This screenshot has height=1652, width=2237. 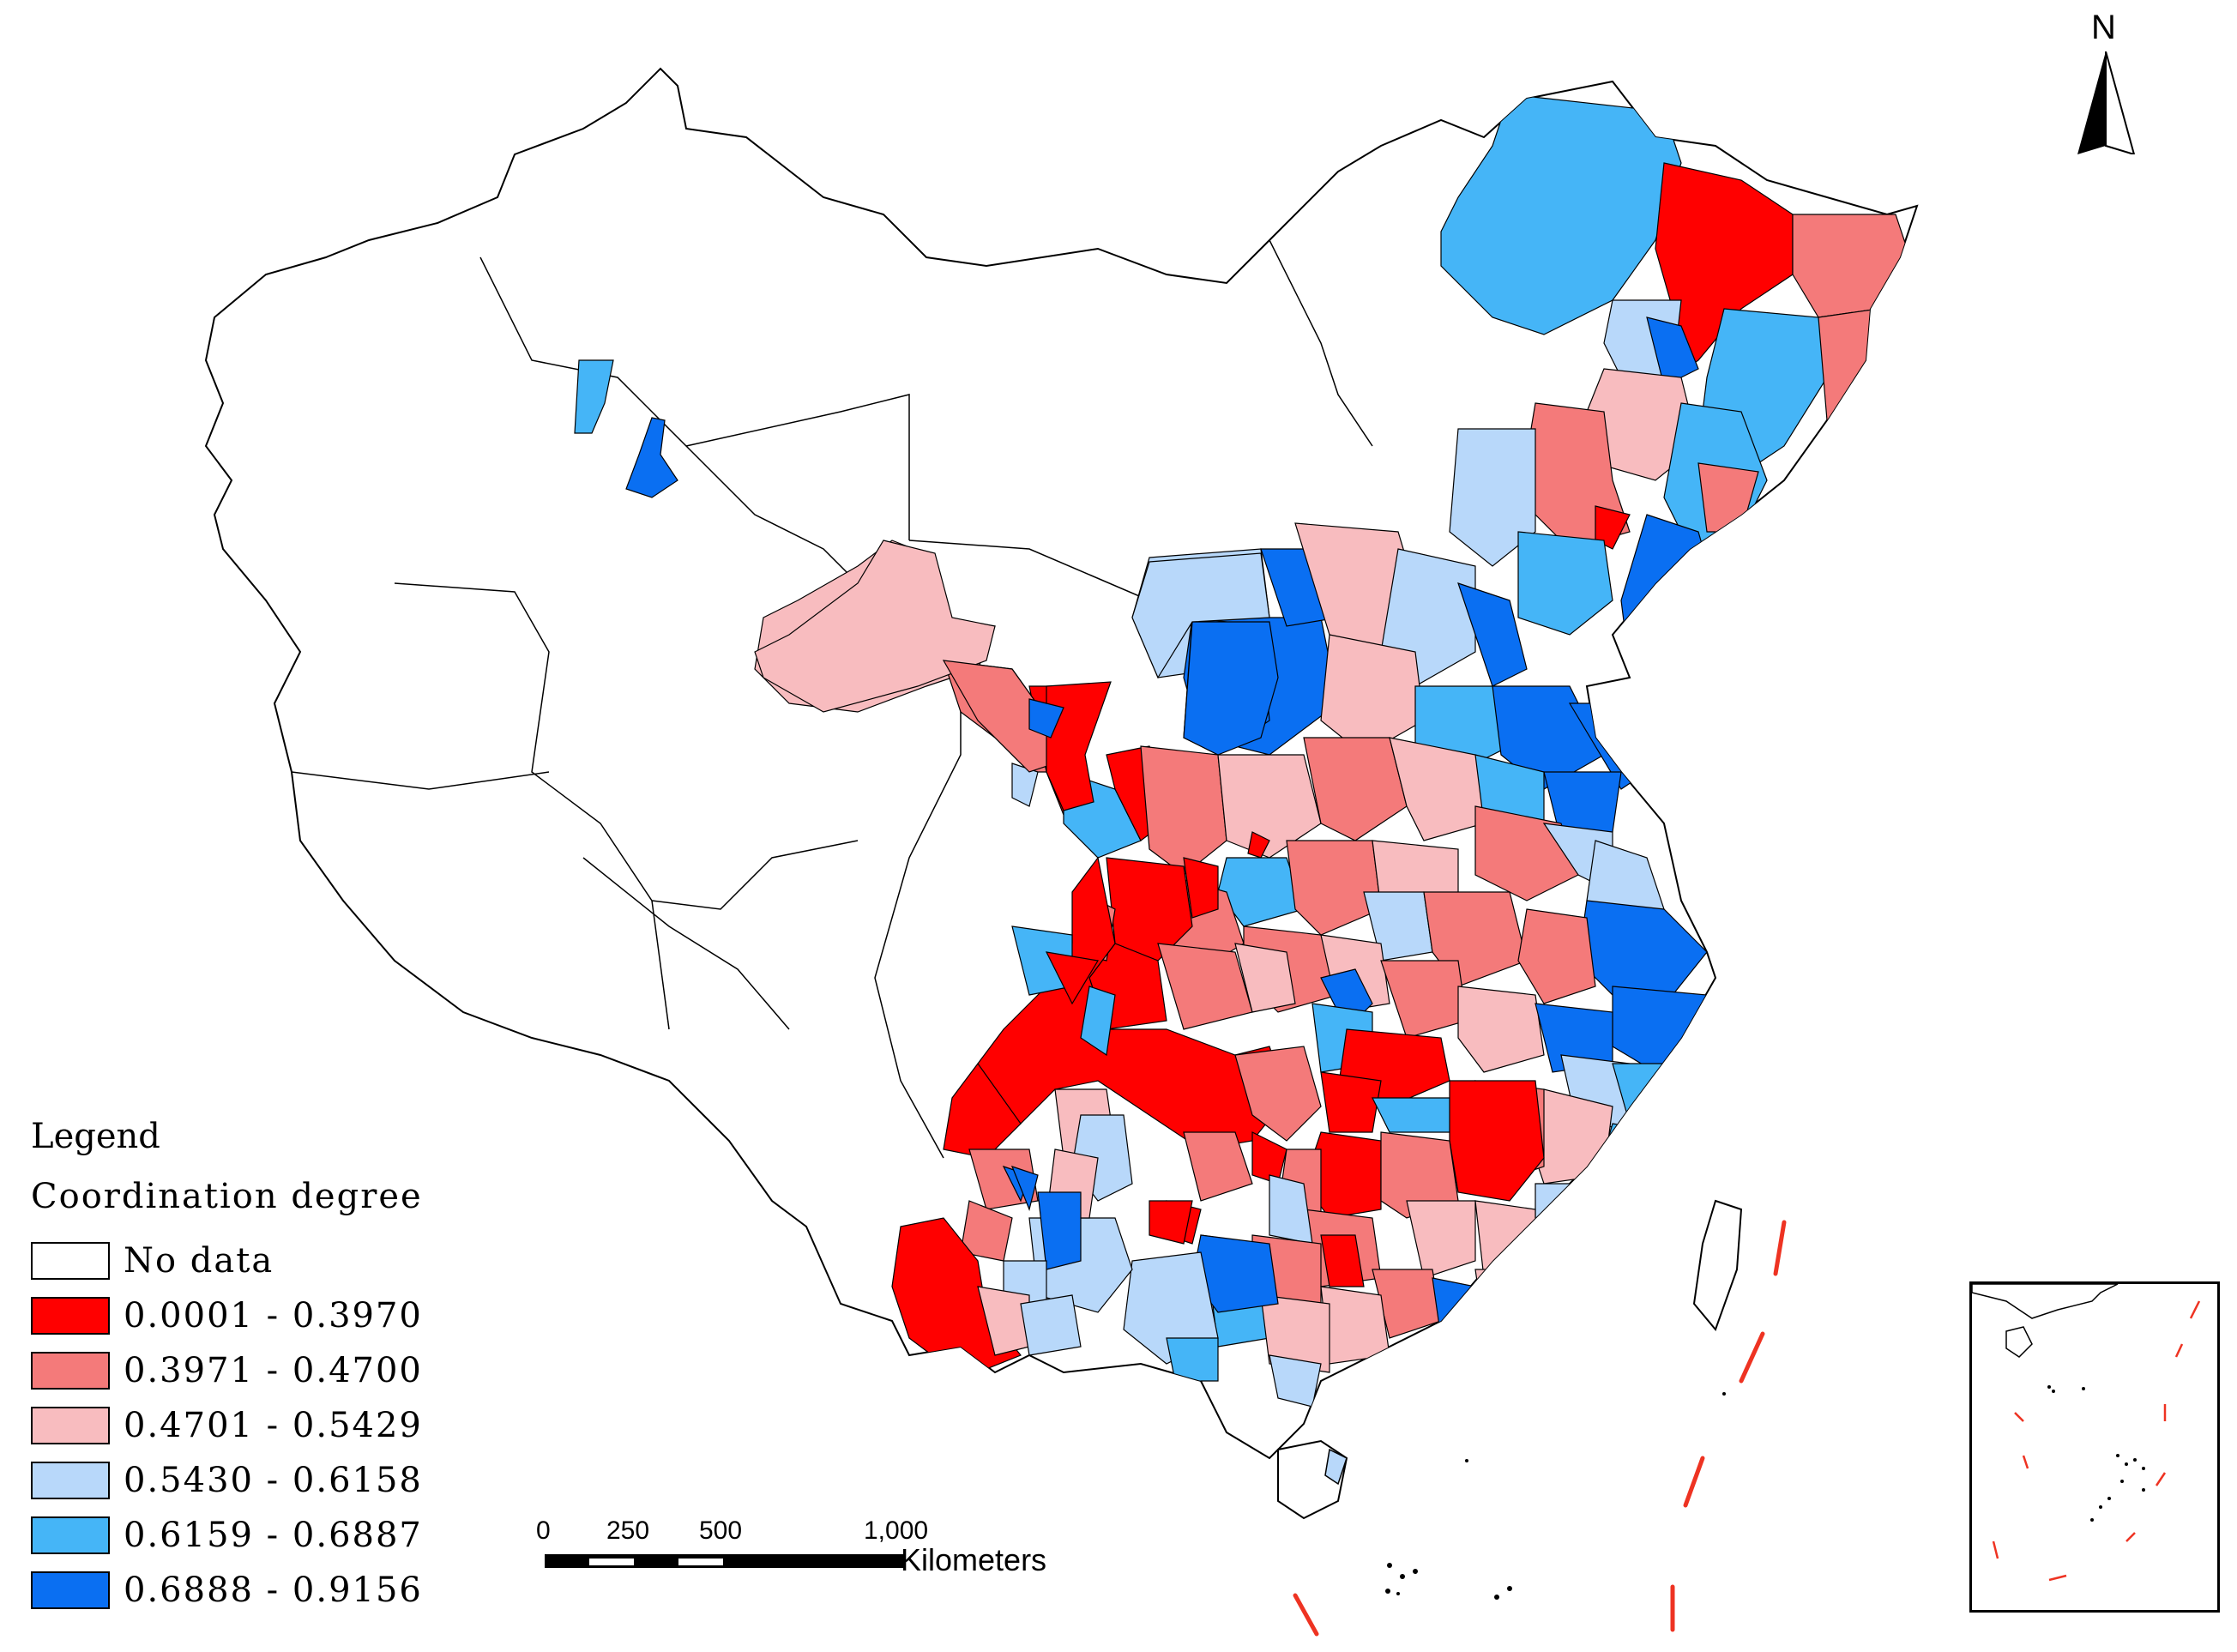 What do you see at coordinates (721, 1530) in the screenshot?
I see `scale-tick-label: 500` at bounding box center [721, 1530].